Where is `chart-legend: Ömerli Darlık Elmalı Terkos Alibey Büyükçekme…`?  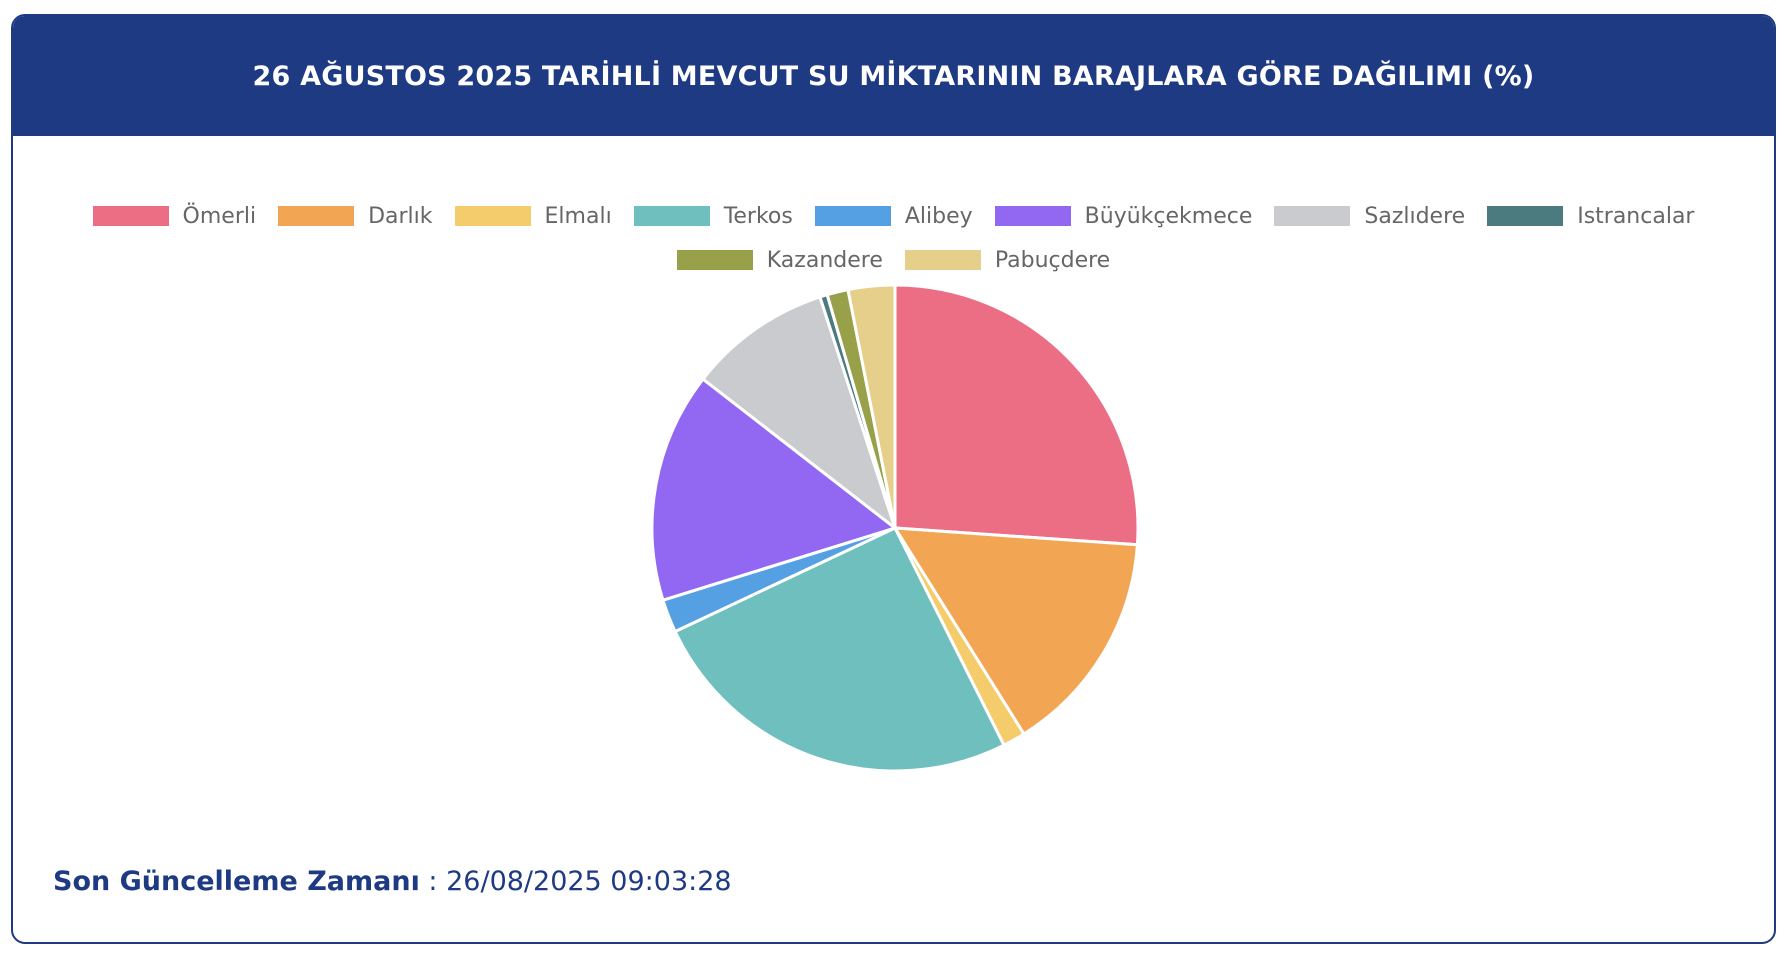
chart-legend: Ömerli Darlık Elmalı Terkos Alibey Büyükçekme… is located at coordinates (893, 238).